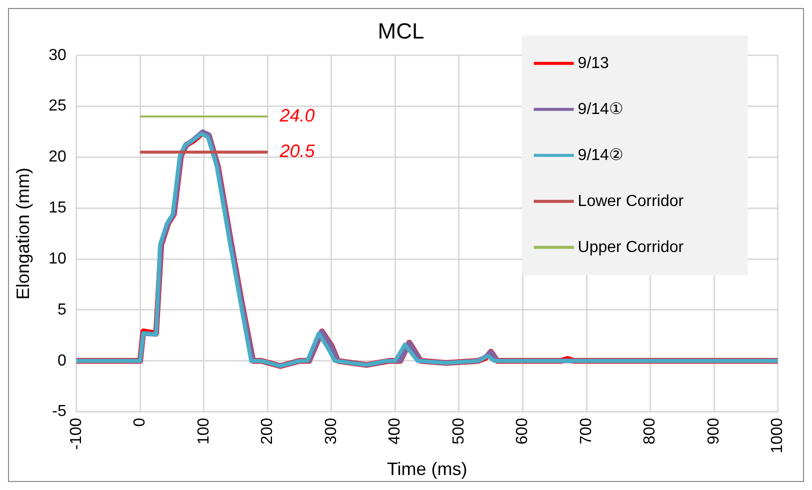  Describe the element at coordinates (61, 361) in the screenshot. I see `y-tick-label: 0` at that location.